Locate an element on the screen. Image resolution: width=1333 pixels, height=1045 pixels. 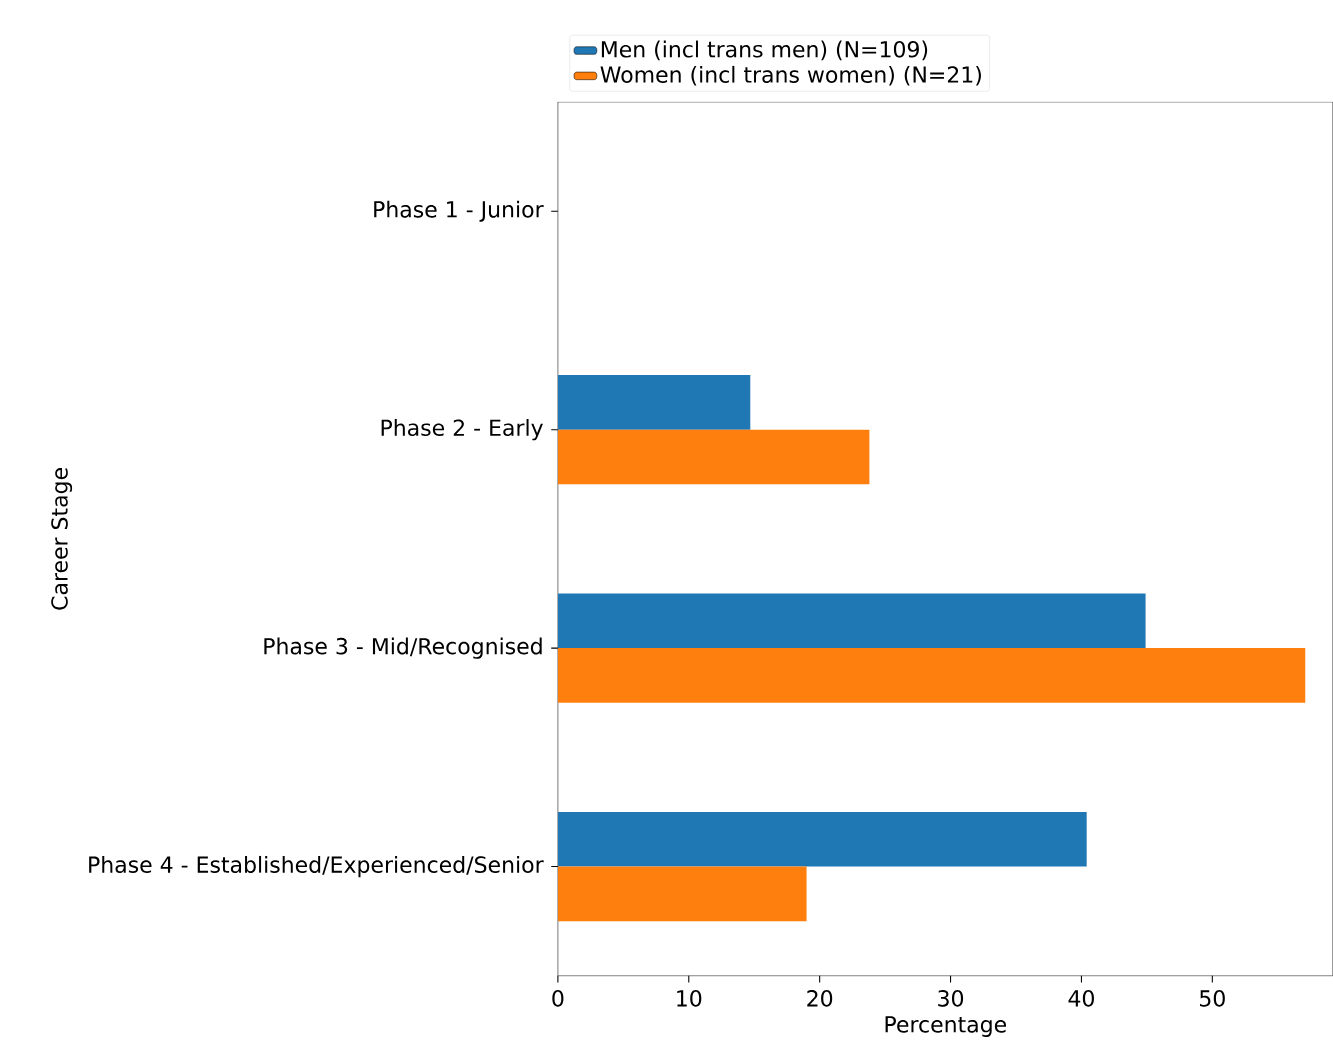
x-tick-label: 30 is located at coordinates (951, 998).